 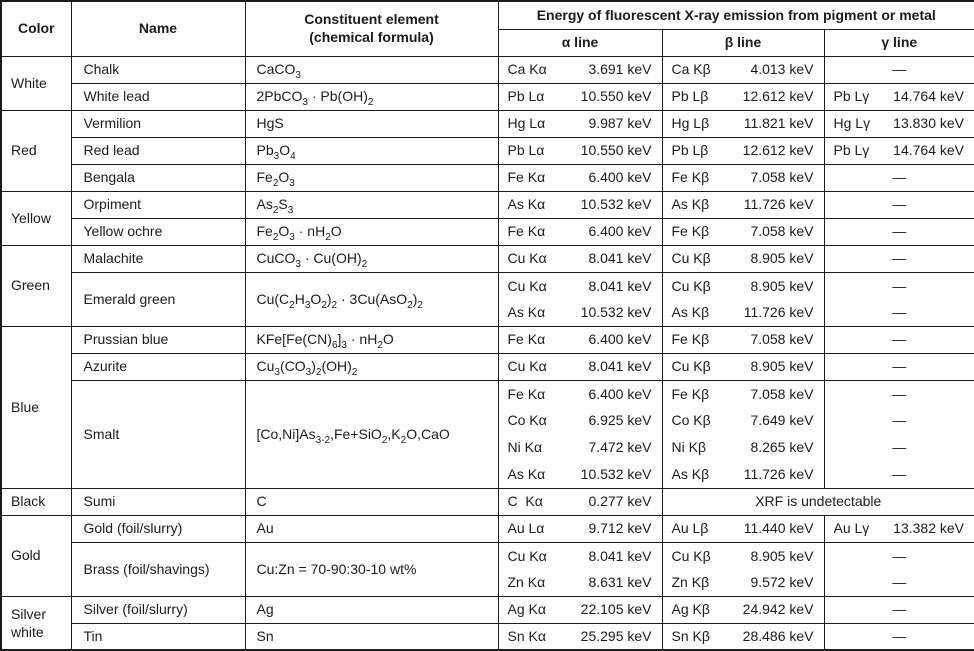 I want to click on line-label: Cu Kα, so click(x=527, y=285).